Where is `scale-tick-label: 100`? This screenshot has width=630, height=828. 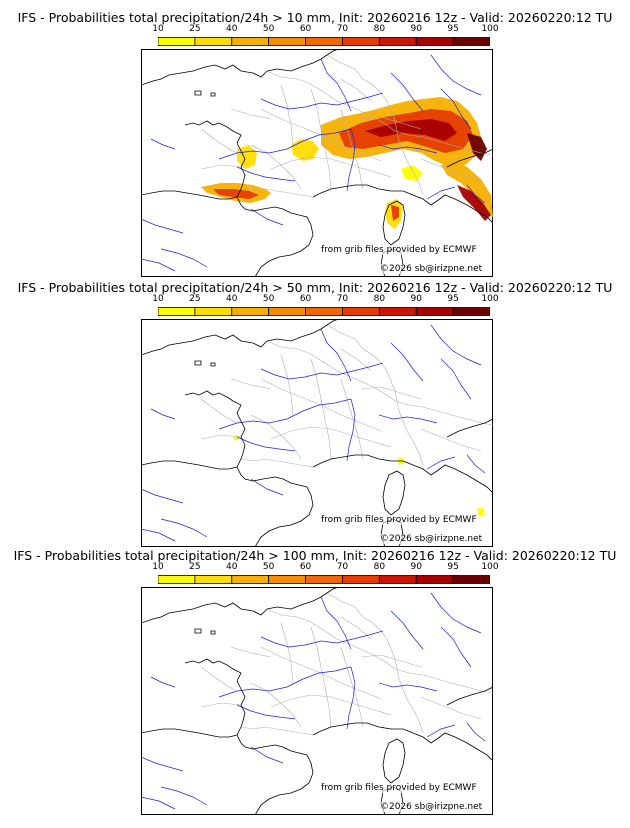
scale-tick-label: 100 is located at coordinates (490, 567).